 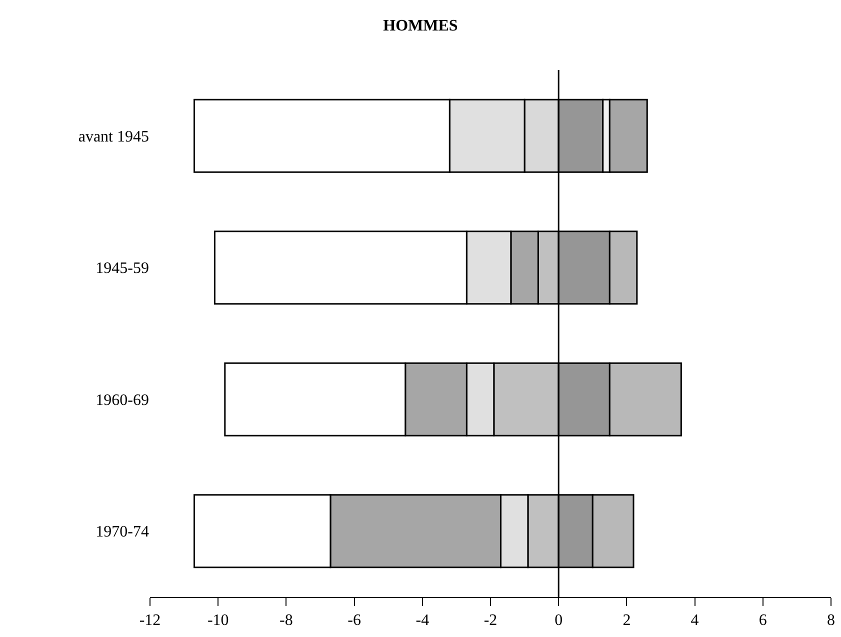 What do you see at coordinates (354, 621) in the screenshot?
I see `x-tick-label: -6` at bounding box center [354, 621].